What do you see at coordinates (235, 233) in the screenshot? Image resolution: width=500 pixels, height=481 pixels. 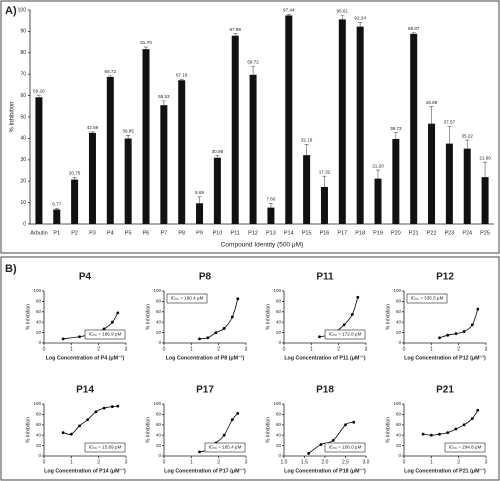 I see `x-tick-label: P11` at bounding box center [235, 233].